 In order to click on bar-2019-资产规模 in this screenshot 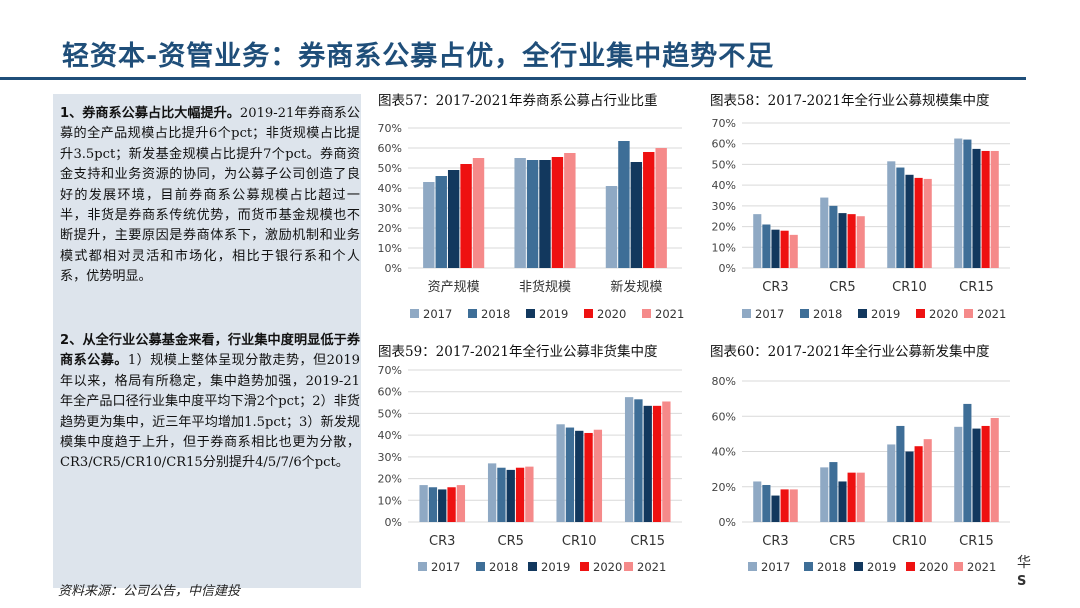, I will do `click(453, 219)`.